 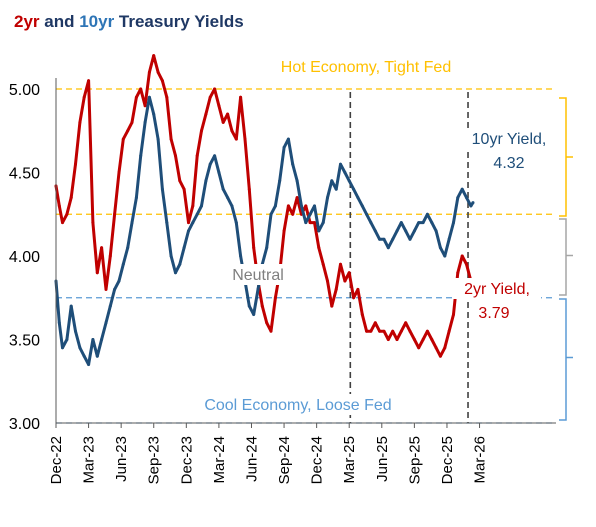 I want to click on x-tick-label: Jun-24, so click(x=251, y=459).